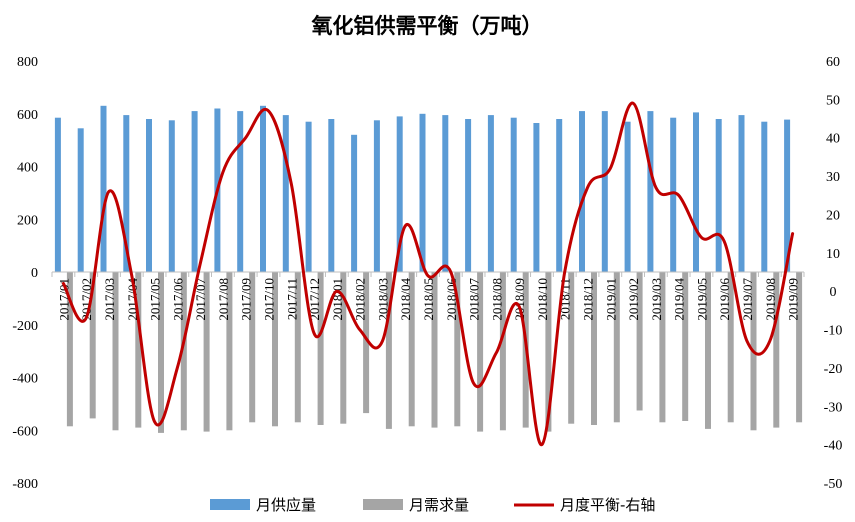  Describe the element at coordinates (833, 484) in the screenshot. I see `right-tick-label: -50` at that location.